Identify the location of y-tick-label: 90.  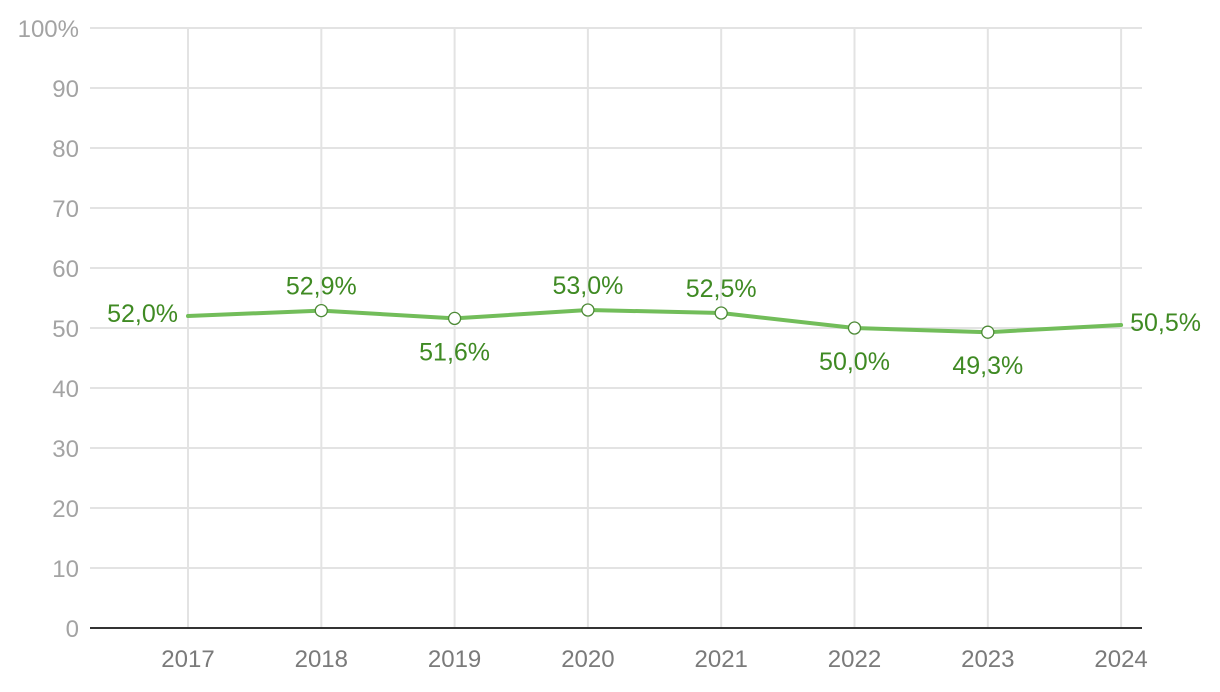
(65, 89).